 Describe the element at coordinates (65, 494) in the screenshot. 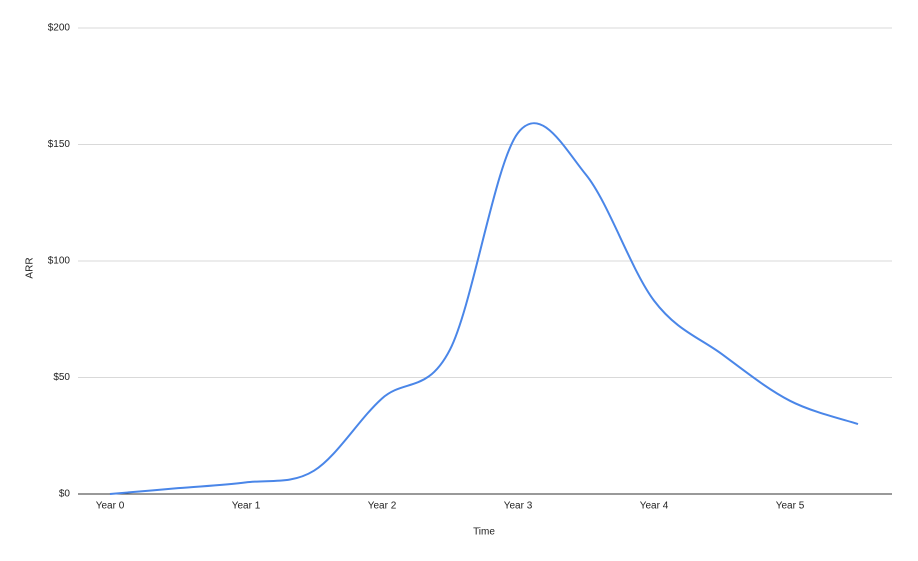

I see `y-tick-label: $0` at that location.